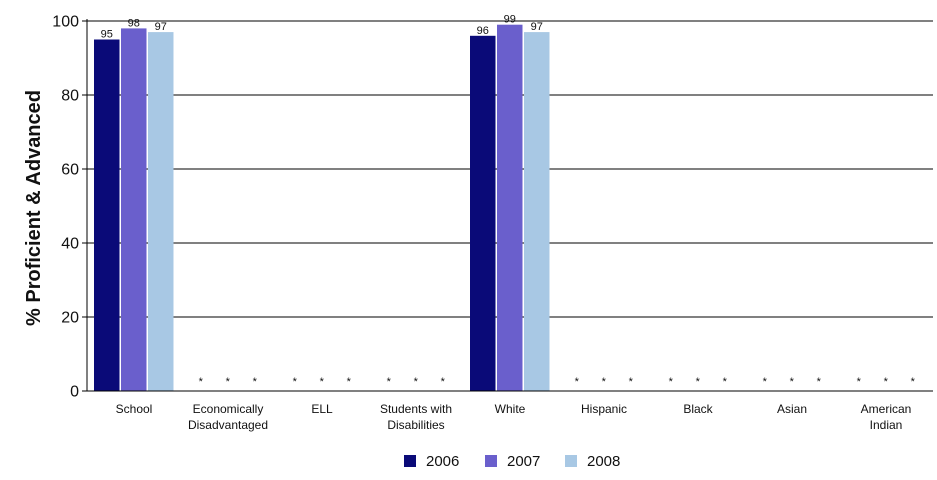  What do you see at coordinates (34, 208) in the screenshot?
I see `y-axis-label: % Proficient & Advanced` at bounding box center [34, 208].